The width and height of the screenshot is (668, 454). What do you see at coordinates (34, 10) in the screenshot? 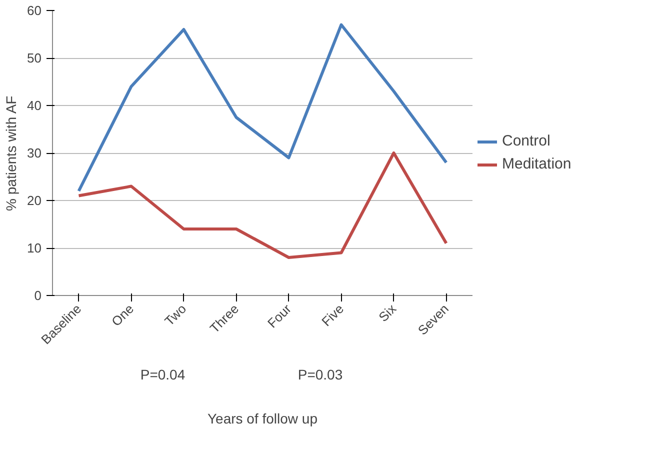
I see `y-tick-label: 60` at bounding box center [34, 10].